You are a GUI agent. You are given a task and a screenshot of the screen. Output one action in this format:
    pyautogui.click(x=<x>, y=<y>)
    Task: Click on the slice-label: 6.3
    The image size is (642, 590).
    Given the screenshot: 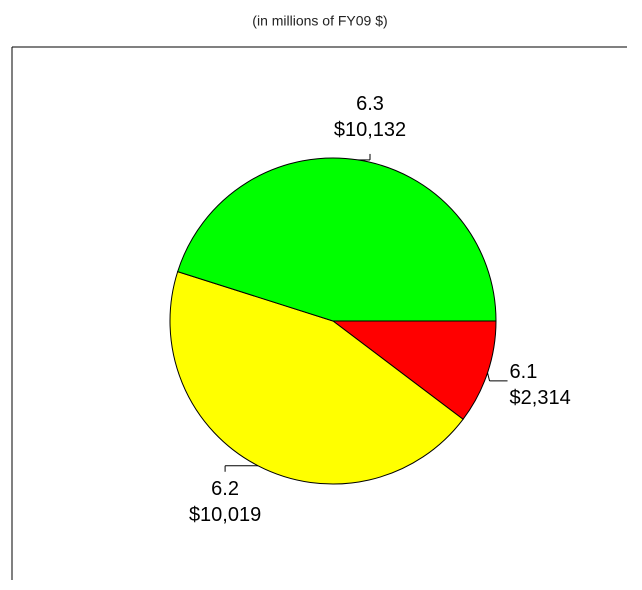 What is the action you would take?
    pyautogui.click(x=370, y=104)
    